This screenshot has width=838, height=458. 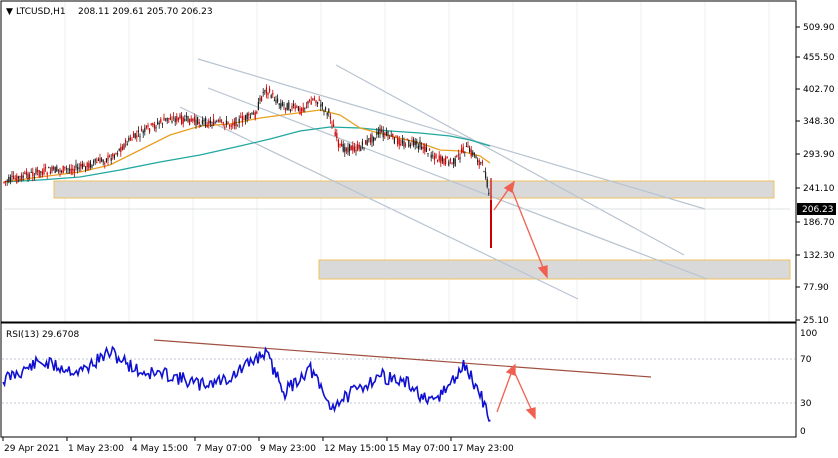 I want to click on price-tick-label: 25.10, so click(x=816, y=321).